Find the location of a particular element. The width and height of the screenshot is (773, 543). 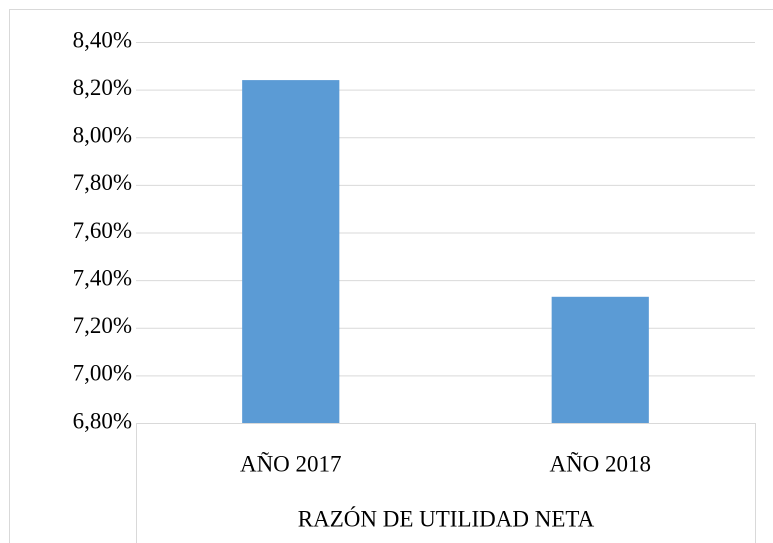

y-tick-label: 7,40% is located at coordinates (102, 277).